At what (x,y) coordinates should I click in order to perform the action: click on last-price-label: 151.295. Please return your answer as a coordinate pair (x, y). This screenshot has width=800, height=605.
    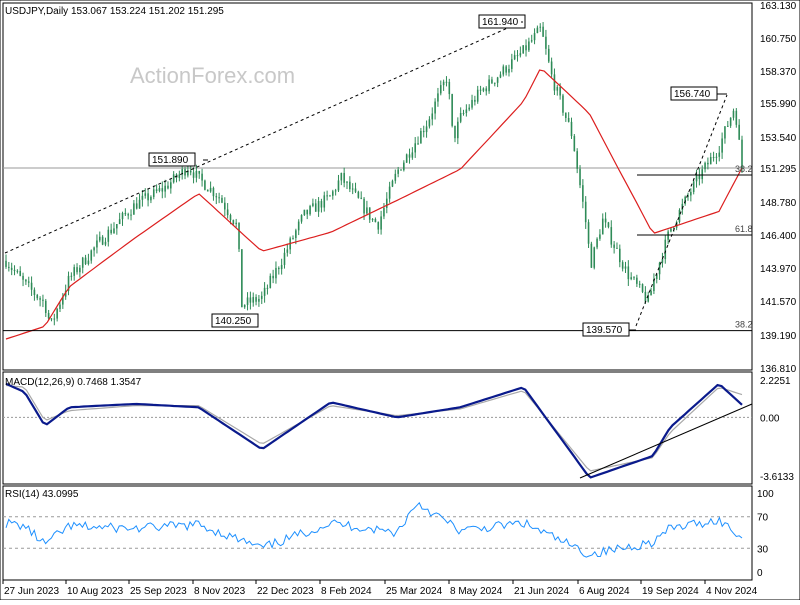
    Looking at the image, I should click on (778, 169).